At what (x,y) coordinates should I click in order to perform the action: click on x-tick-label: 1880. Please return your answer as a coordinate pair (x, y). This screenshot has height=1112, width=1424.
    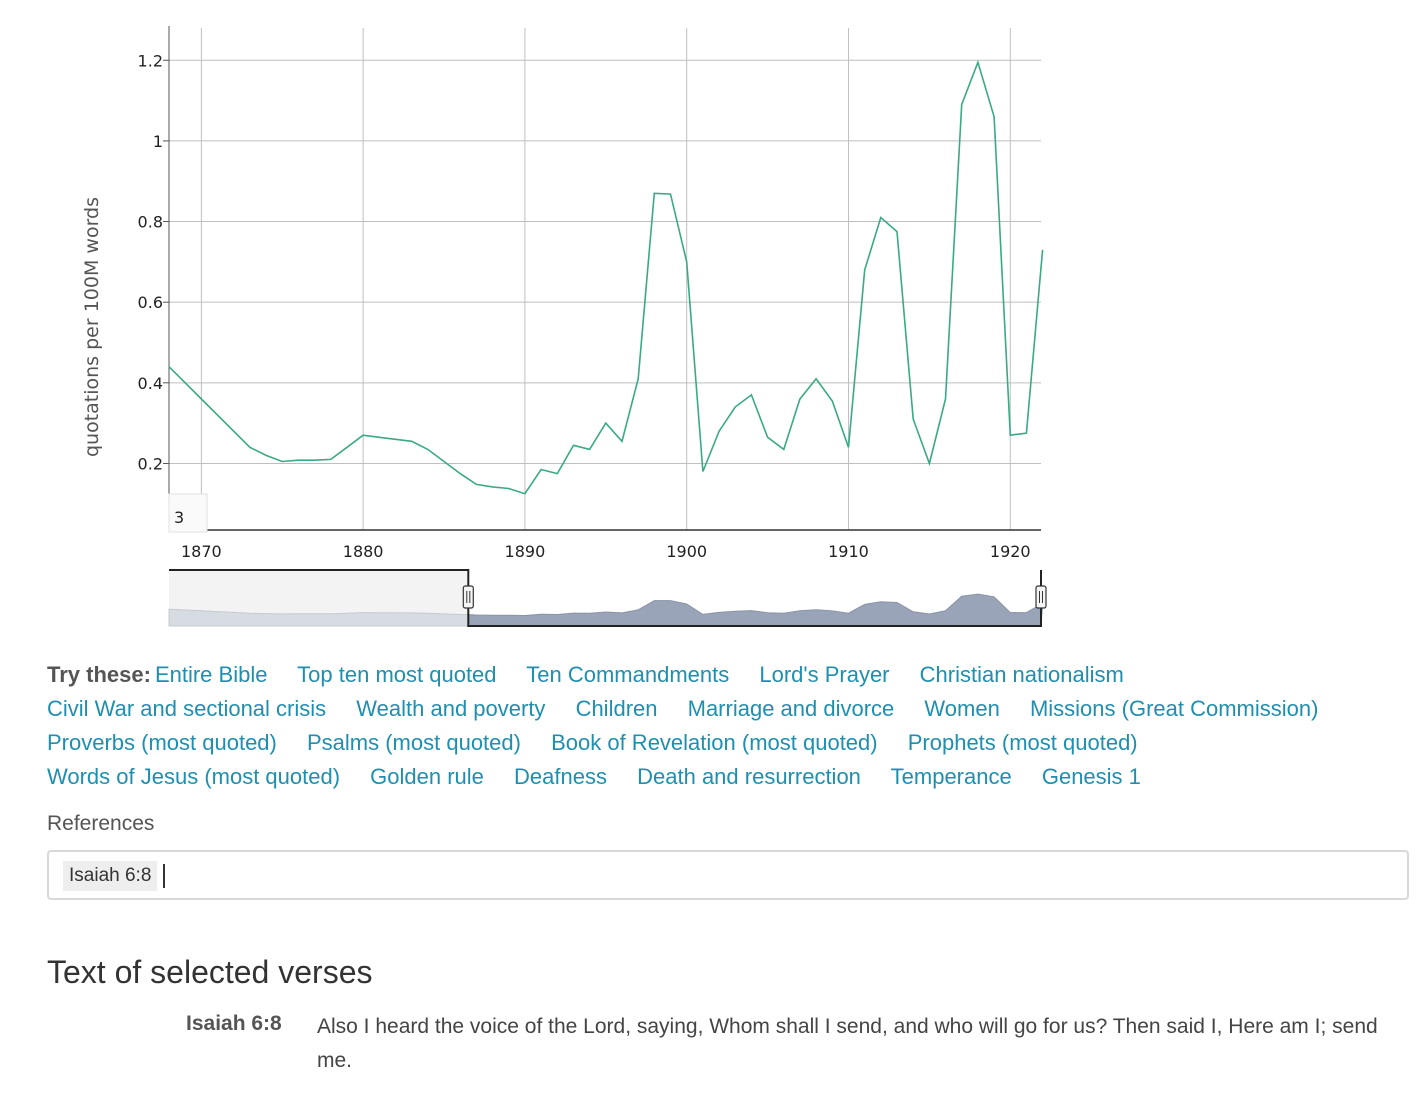
    Looking at the image, I should click on (363, 551).